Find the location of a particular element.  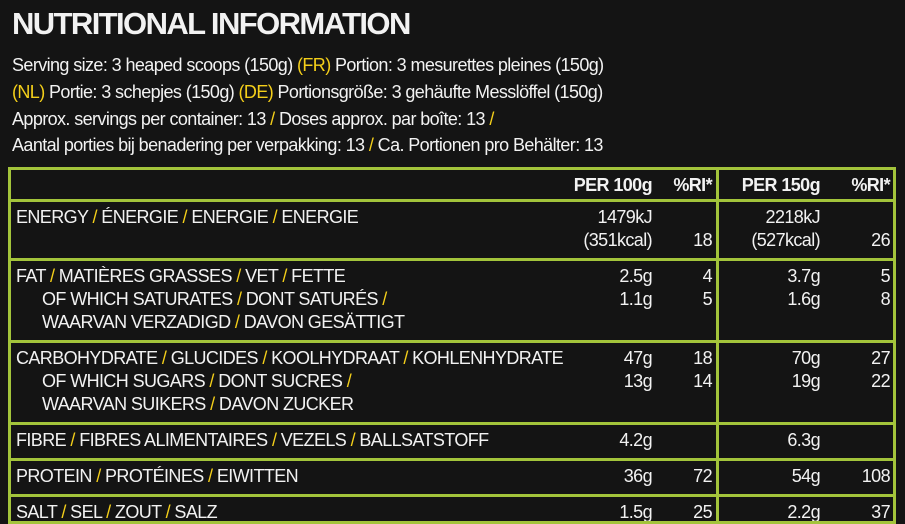

nutrient-value: (527kcal) is located at coordinates (785, 240).